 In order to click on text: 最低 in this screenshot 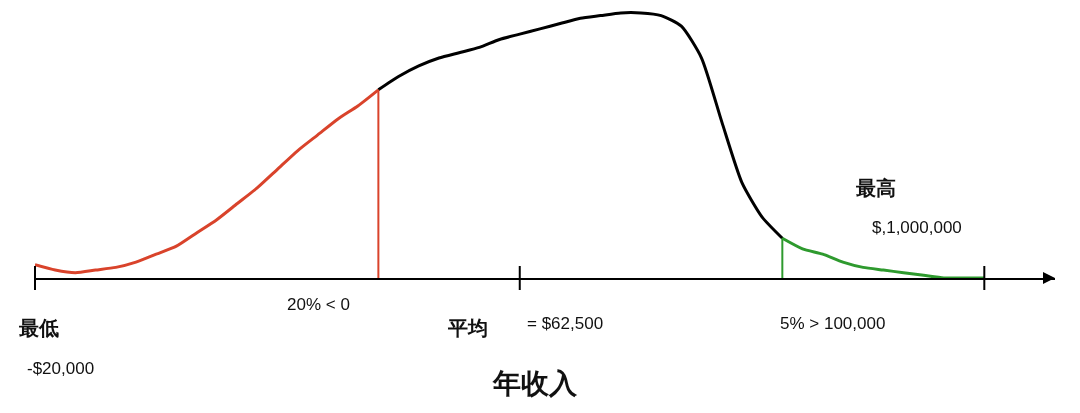, I will do `click(38, 328)`.